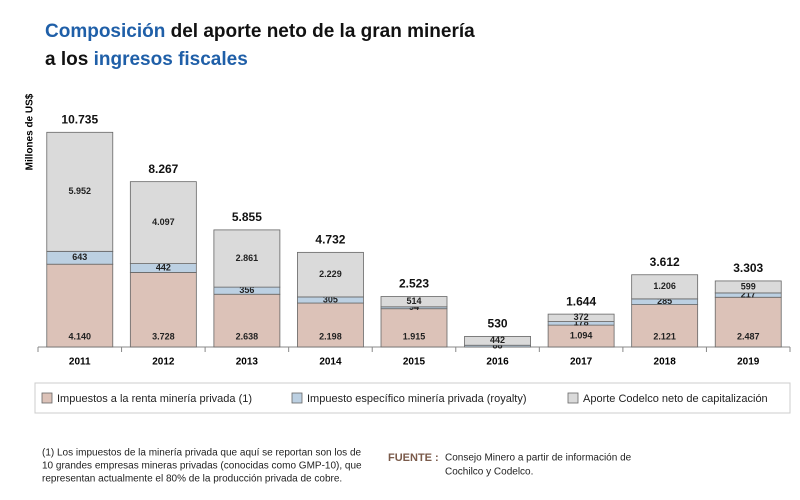 Image resolution: width=800 pixels, height=500 pixels. I want to click on x-tick-label: 2017, so click(581, 362).